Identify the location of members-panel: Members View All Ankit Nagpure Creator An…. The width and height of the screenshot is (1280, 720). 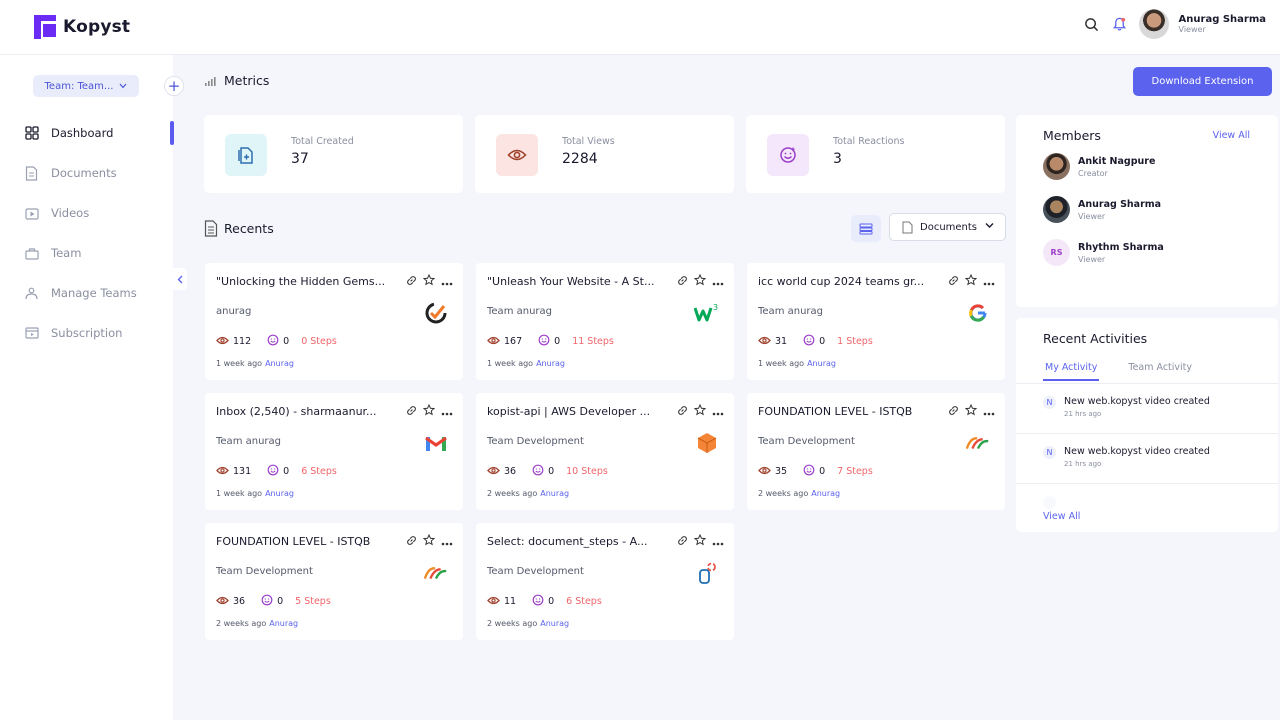
(1147, 211).